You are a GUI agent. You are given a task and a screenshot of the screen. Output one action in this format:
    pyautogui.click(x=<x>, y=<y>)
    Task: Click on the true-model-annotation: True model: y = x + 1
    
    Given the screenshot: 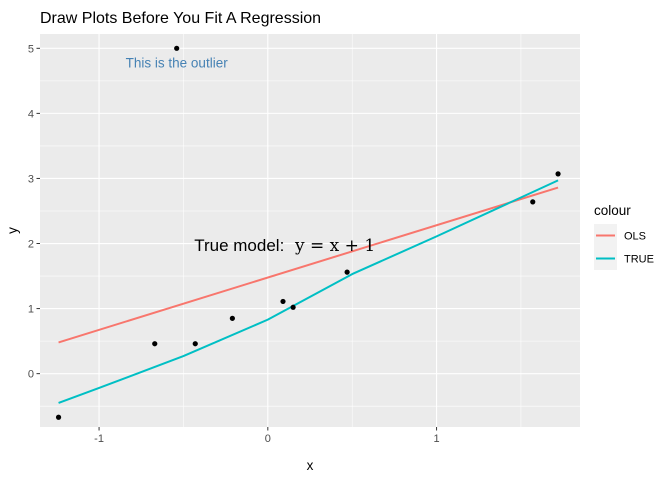 What is the action you would take?
    pyautogui.click(x=284, y=246)
    